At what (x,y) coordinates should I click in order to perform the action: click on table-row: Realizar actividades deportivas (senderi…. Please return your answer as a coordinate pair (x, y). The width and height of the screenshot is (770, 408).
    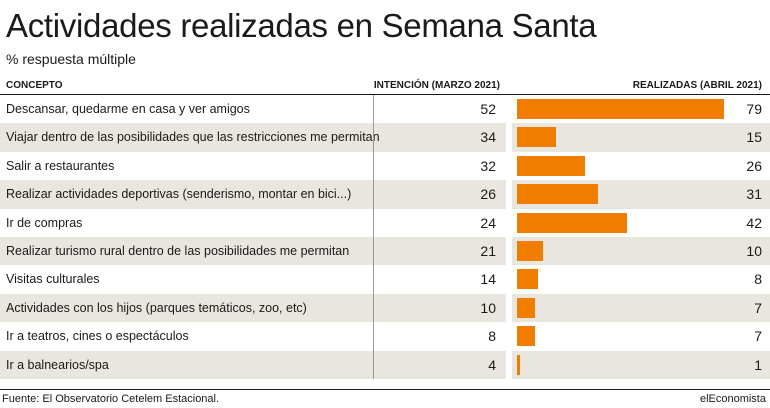
    Looking at the image, I should click on (385, 194).